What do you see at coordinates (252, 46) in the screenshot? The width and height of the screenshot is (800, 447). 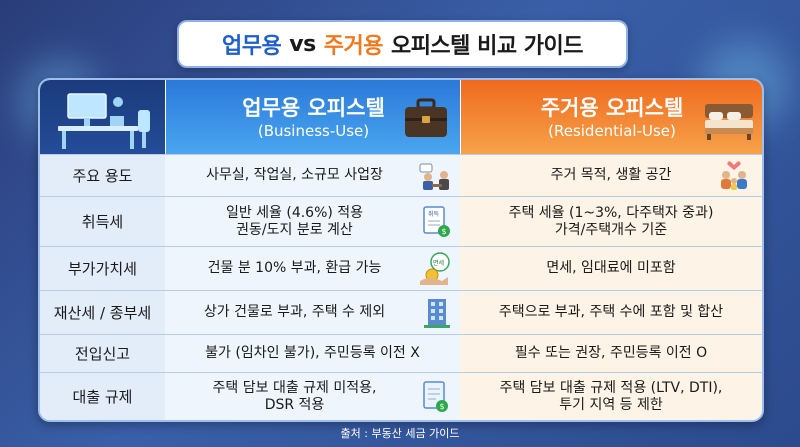 I see `title-business: 업무용` at bounding box center [252, 46].